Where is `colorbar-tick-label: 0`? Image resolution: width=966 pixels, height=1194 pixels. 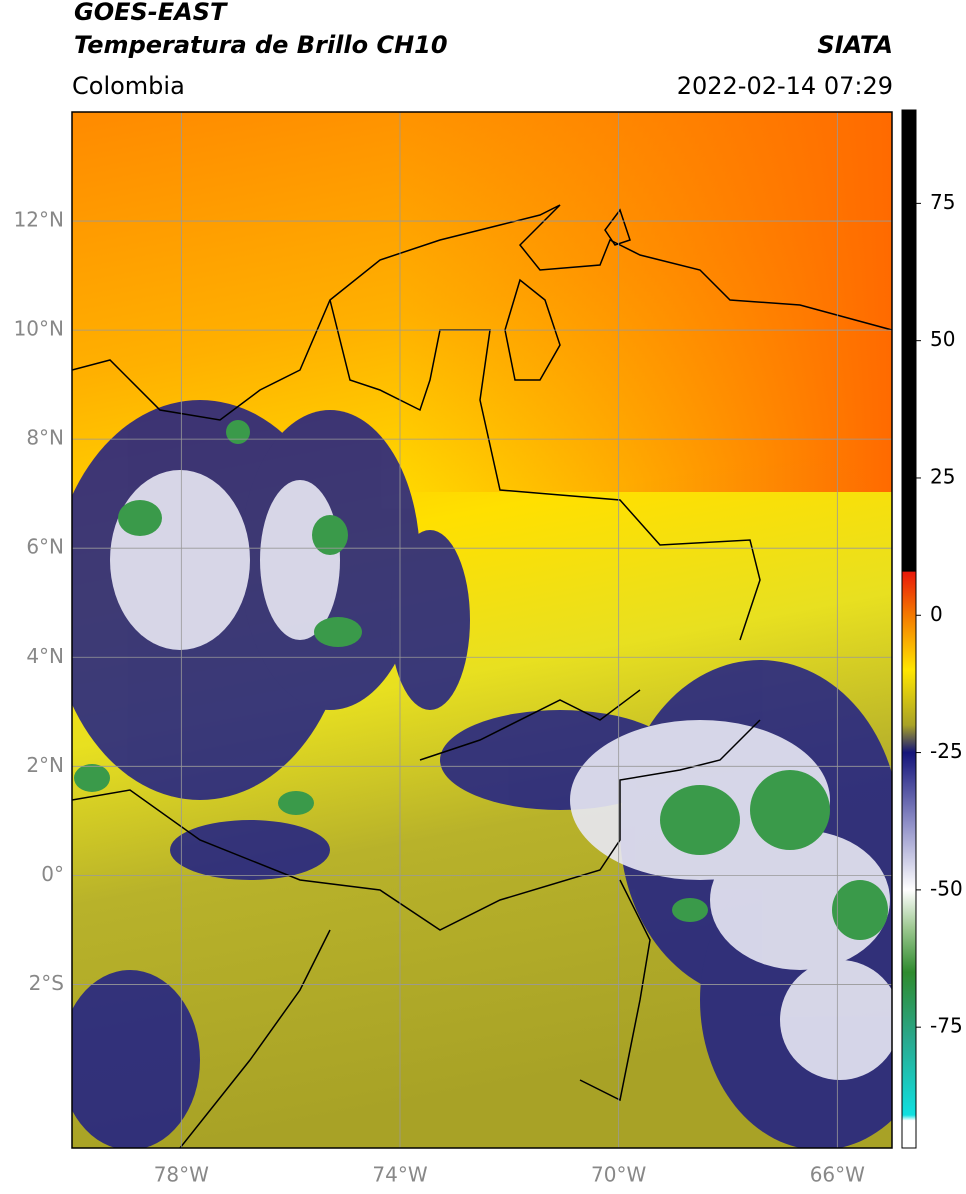 colorbar-tick-label: 0 is located at coordinates (936, 614).